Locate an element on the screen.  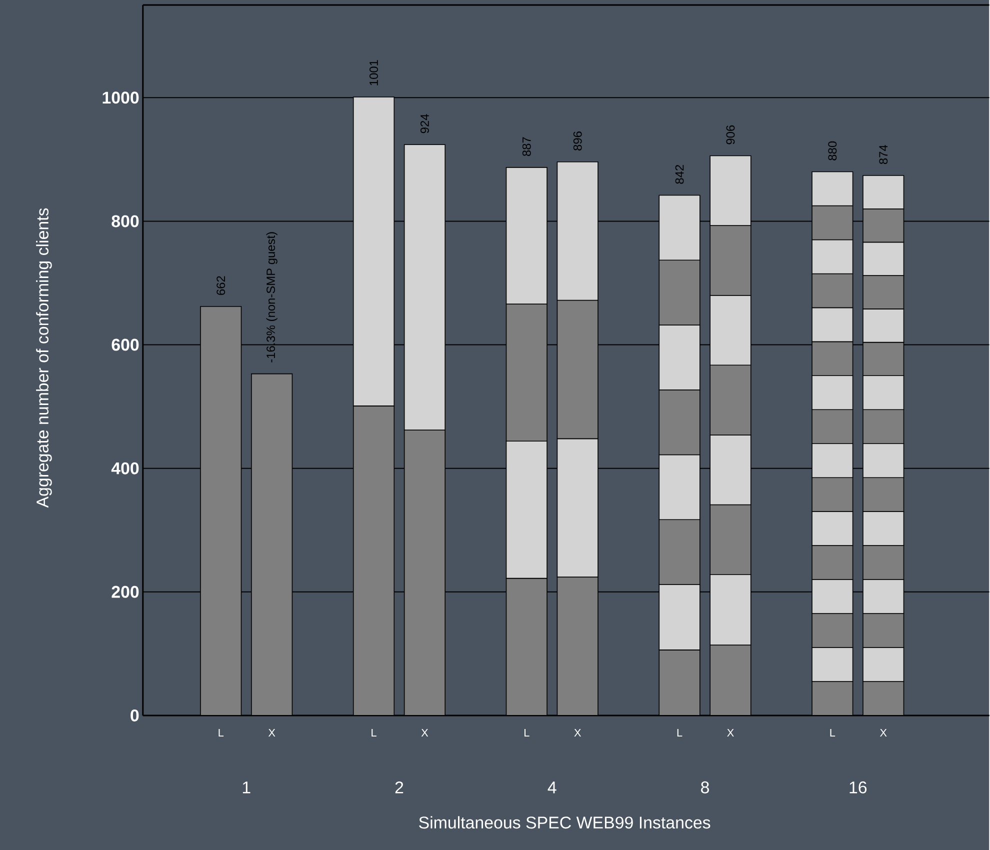
text: 8 is located at coordinates (705, 787).